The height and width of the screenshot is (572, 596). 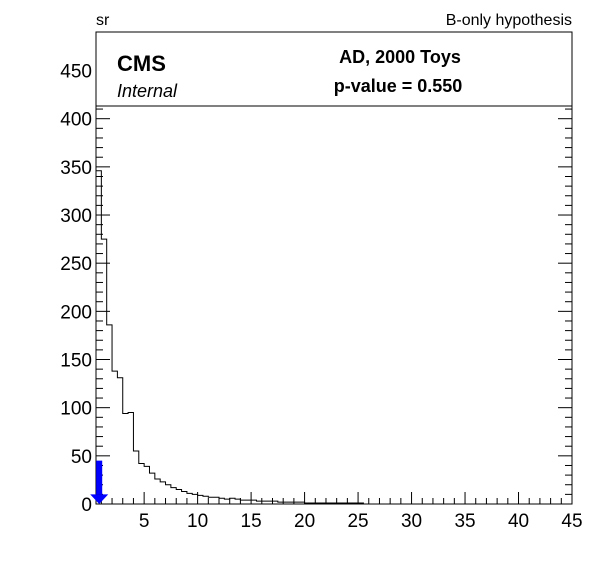 I want to click on y-tick-label: 250, so click(x=76, y=264).